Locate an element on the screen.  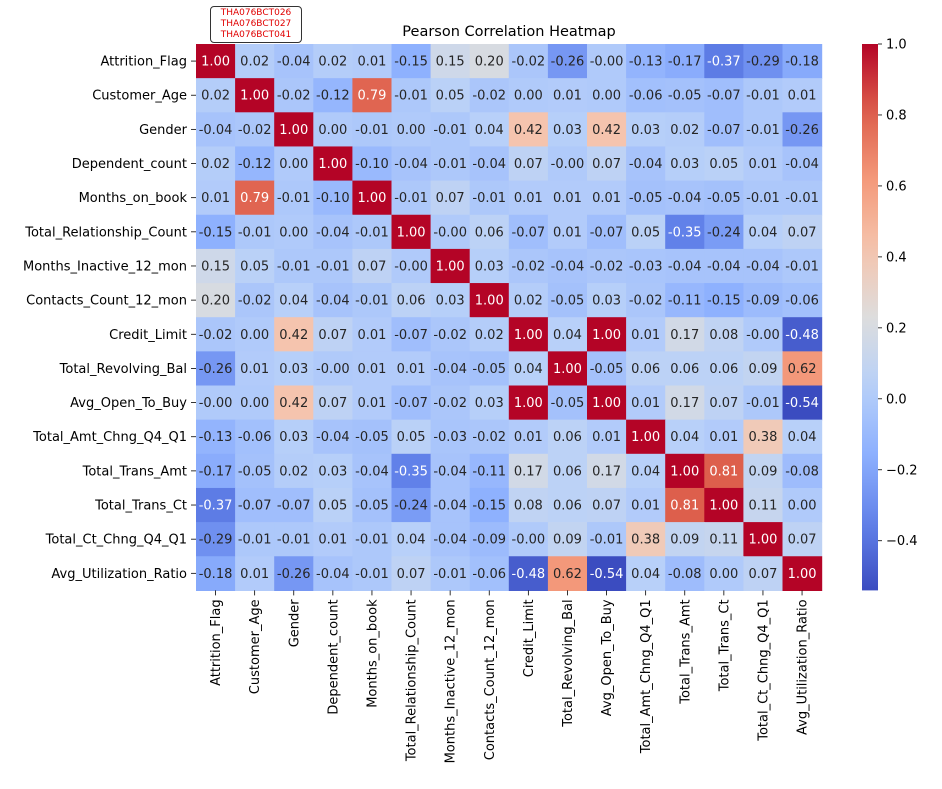
cell-value-label: 0.62 is located at coordinates (567, 574).